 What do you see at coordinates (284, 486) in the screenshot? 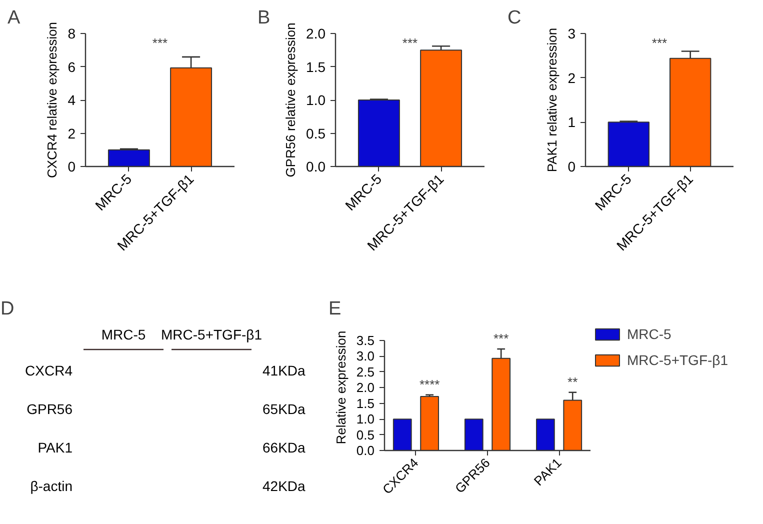
I see `category-label: 42KDa` at bounding box center [284, 486].